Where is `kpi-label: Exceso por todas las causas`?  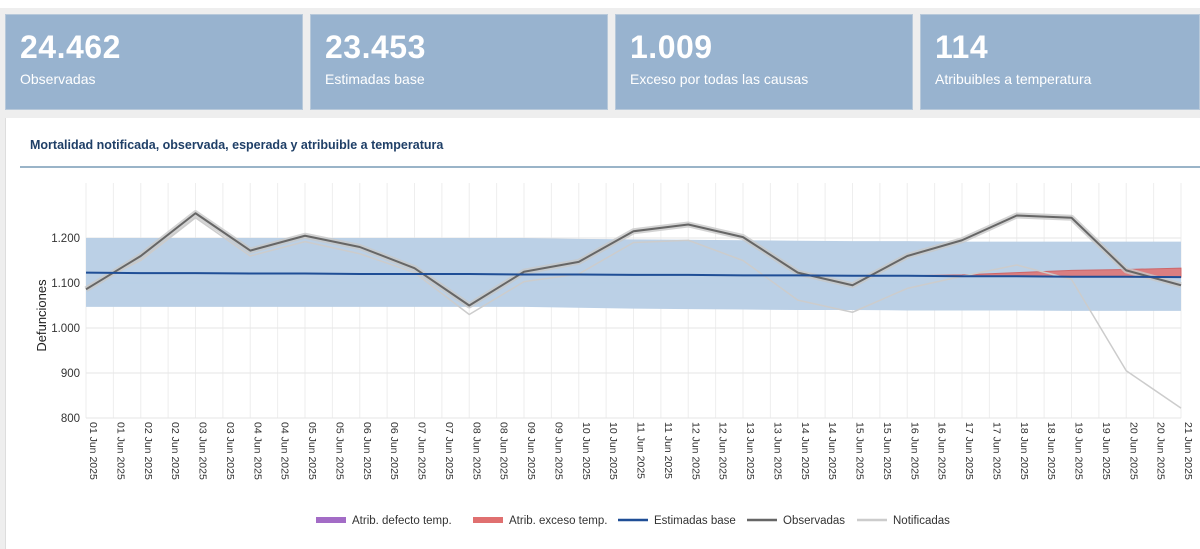
kpi-label: Exceso por todas las causas is located at coordinates (719, 79).